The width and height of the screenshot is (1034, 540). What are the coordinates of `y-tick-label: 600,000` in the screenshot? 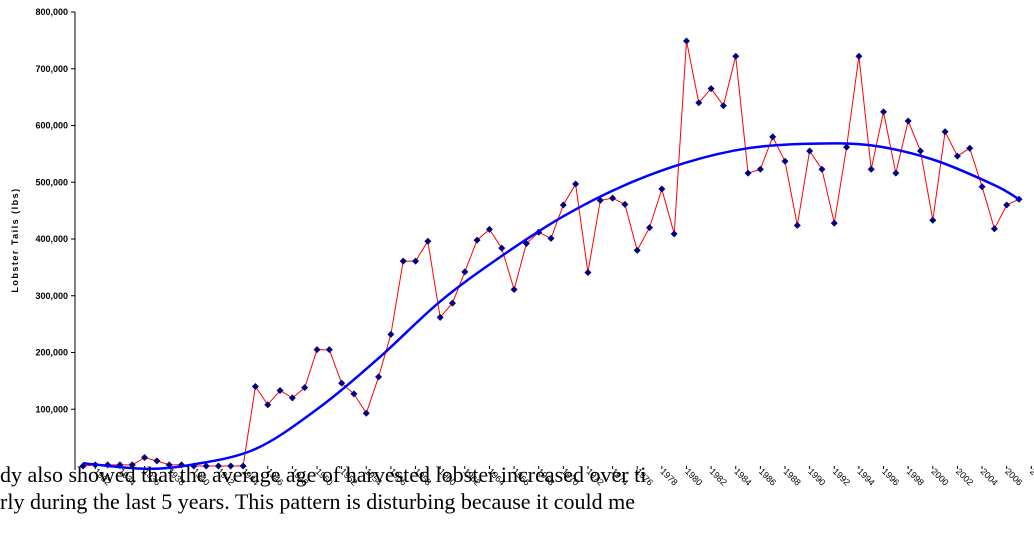 It's located at (51, 126).